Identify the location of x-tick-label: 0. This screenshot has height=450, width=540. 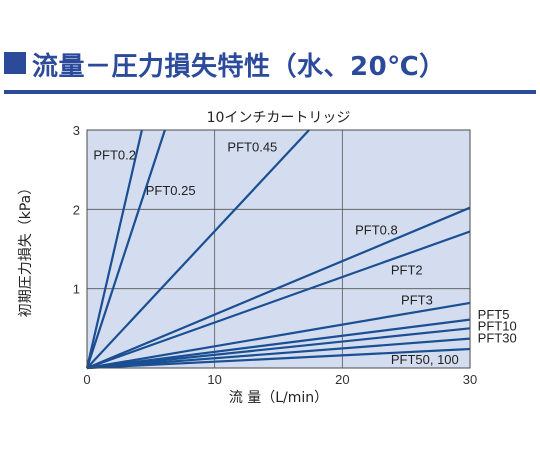
(86, 379).